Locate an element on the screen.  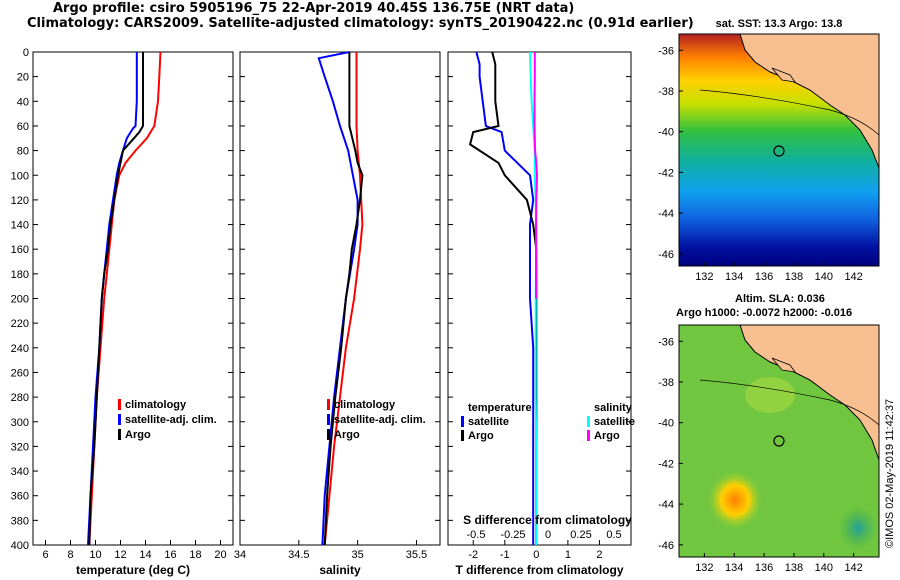
temperature-legend-label: Argo is located at coordinates (138, 435).